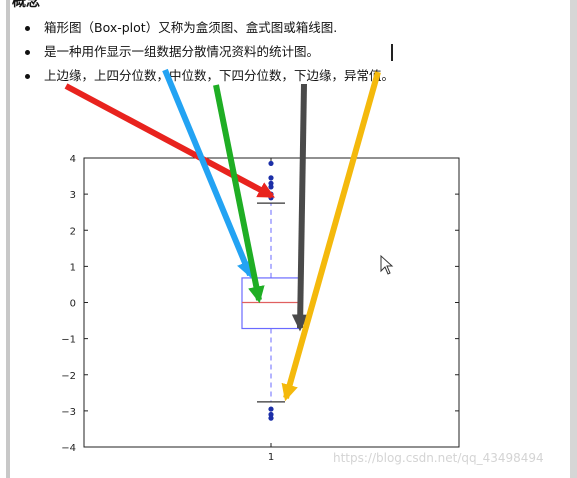  What do you see at coordinates (271, 457) in the screenshot?
I see `x-tick-label: 1` at bounding box center [271, 457].